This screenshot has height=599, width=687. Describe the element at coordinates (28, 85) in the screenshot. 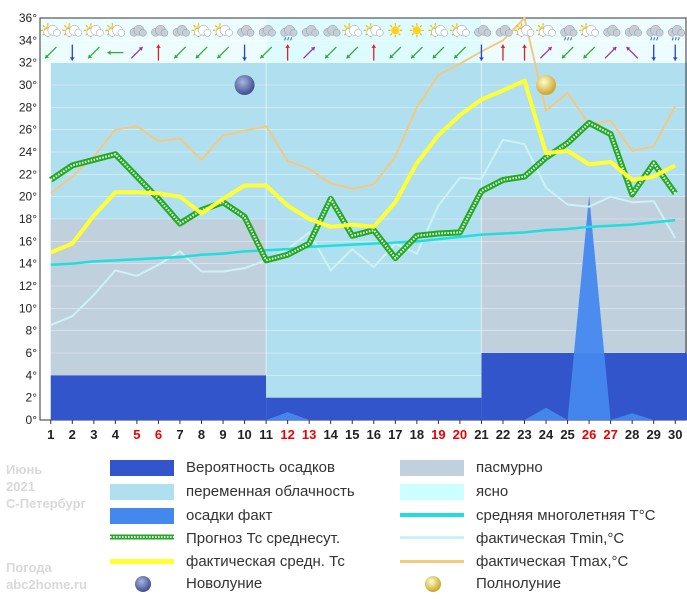

I see `y-tick-label: 30°` at that location.